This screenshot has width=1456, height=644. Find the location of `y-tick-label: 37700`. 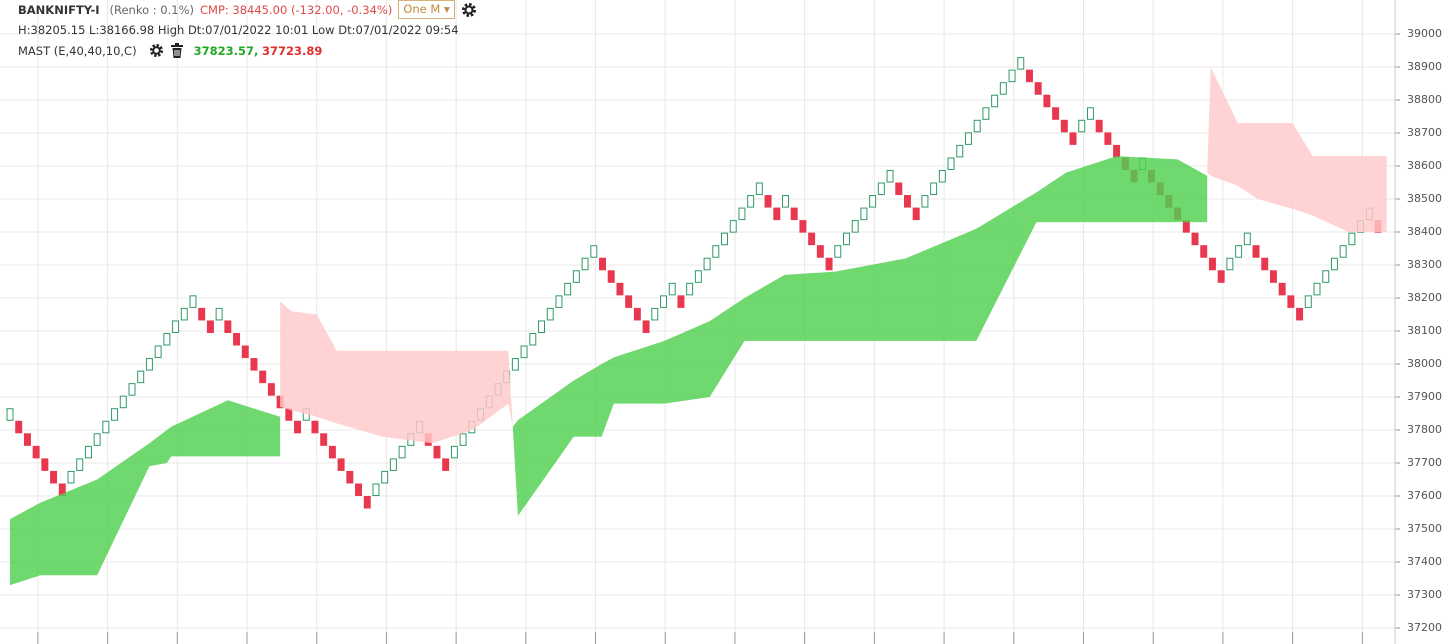

y-tick-label: 37700 is located at coordinates (1424, 462).